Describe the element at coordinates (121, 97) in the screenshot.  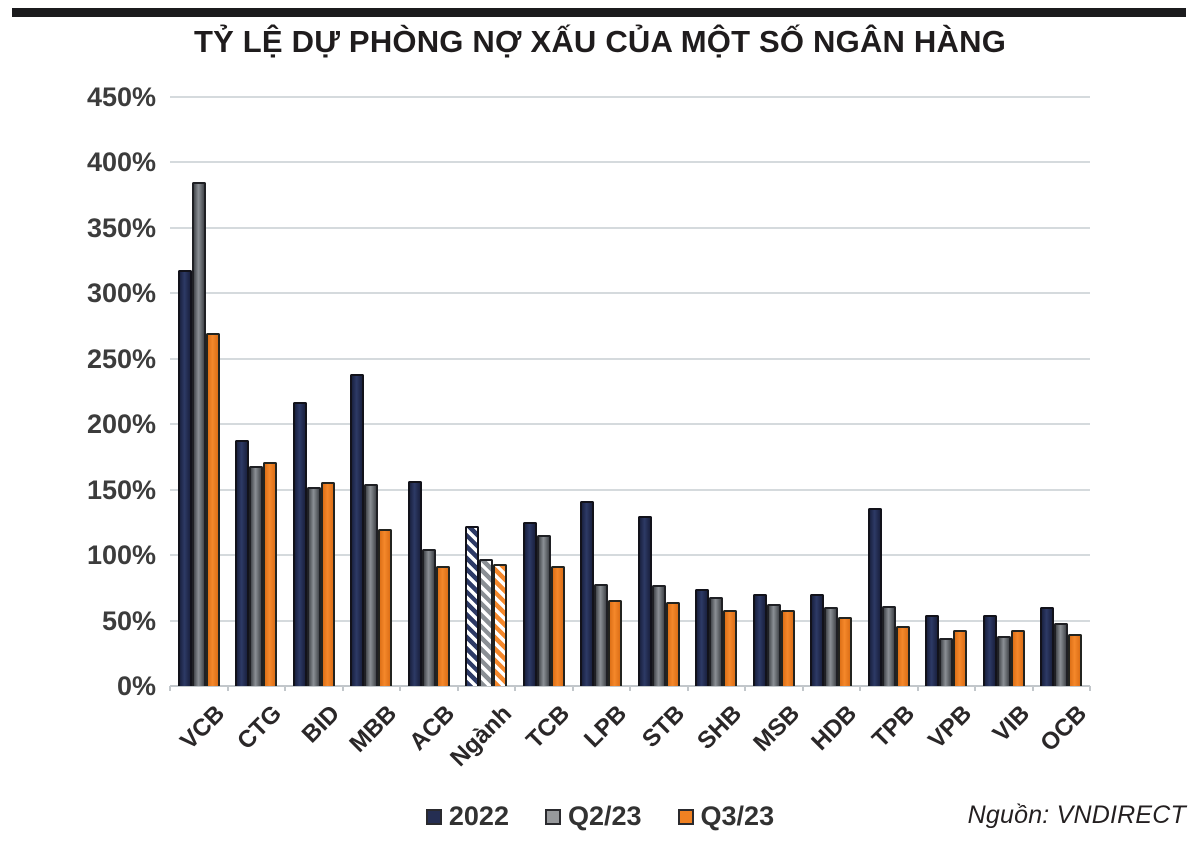
I see `y-axis-tick-label: 450%` at that location.